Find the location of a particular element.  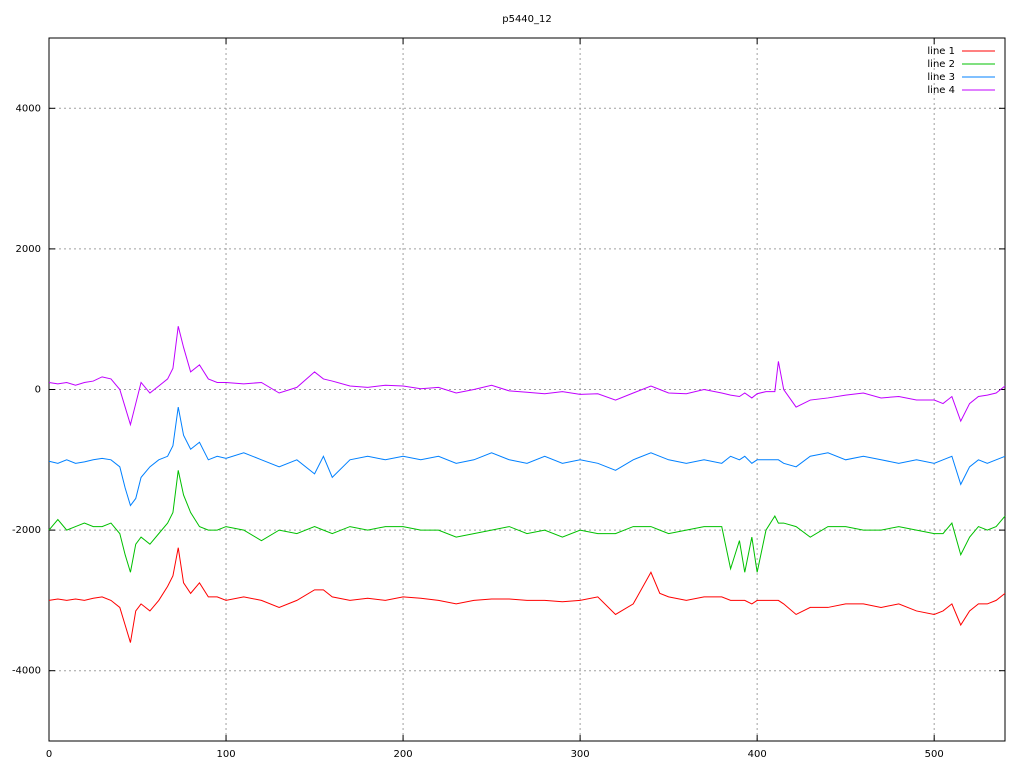

x-tick-label: 500 is located at coordinates (934, 754).